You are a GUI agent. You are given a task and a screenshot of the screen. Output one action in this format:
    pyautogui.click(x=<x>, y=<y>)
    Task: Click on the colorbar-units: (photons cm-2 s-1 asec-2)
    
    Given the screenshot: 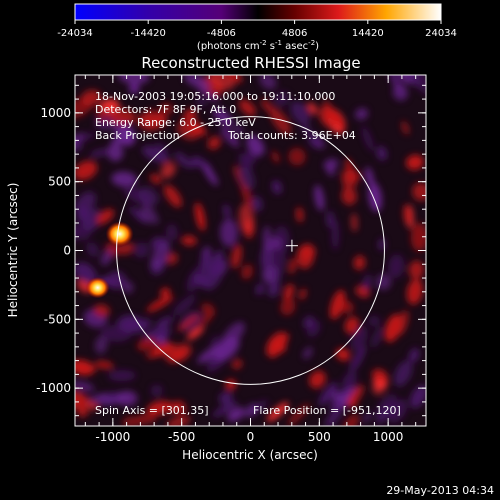 What is the action you would take?
    pyautogui.click(x=258, y=45)
    